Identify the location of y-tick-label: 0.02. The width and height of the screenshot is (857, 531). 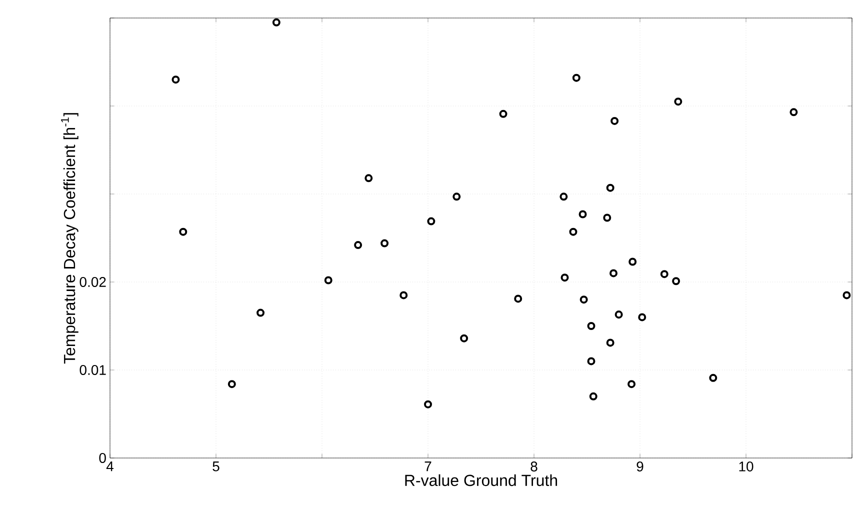
(93, 282).